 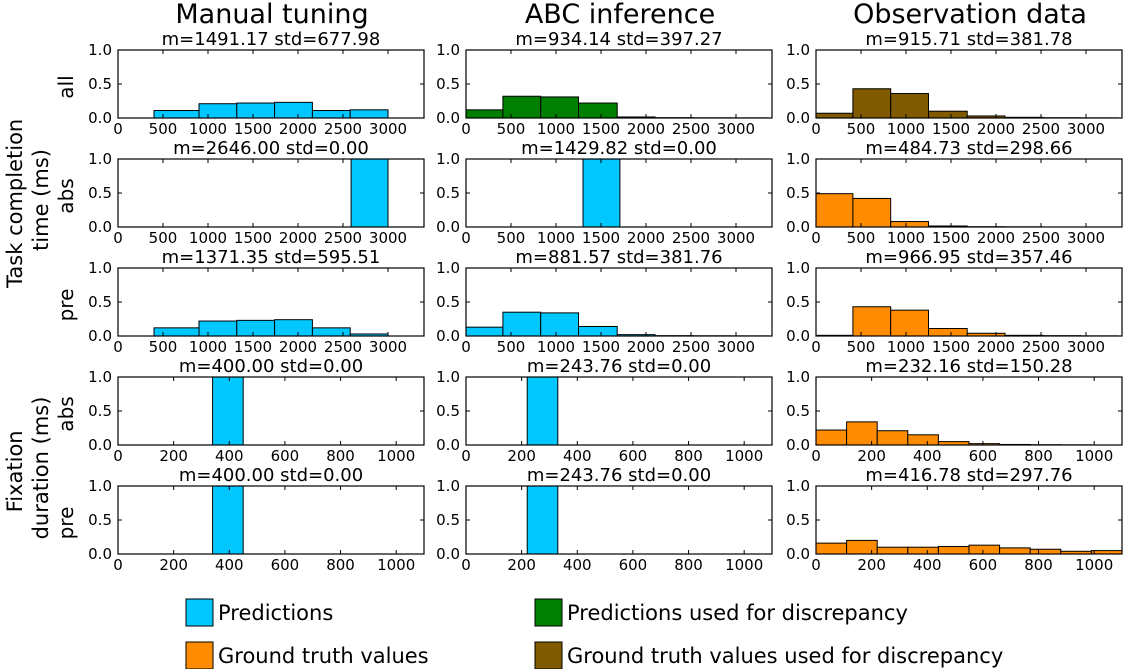 I want to click on column-title-abc: ABC inference, so click(x=620, y=15).